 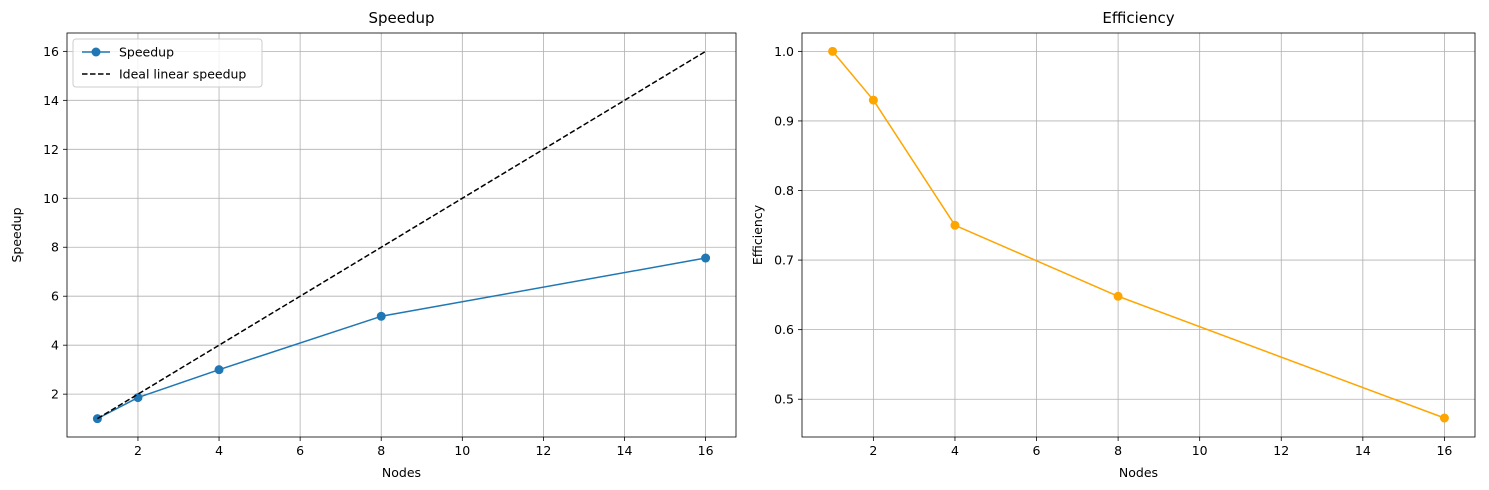 I want to click on legend-label: Speedup, so click(x=146, y=52).